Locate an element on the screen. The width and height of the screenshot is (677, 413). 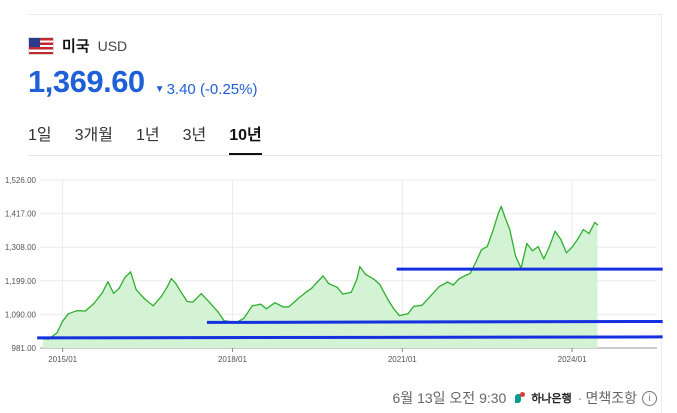
overlay-trend-line is located at coordinates (434, 321).